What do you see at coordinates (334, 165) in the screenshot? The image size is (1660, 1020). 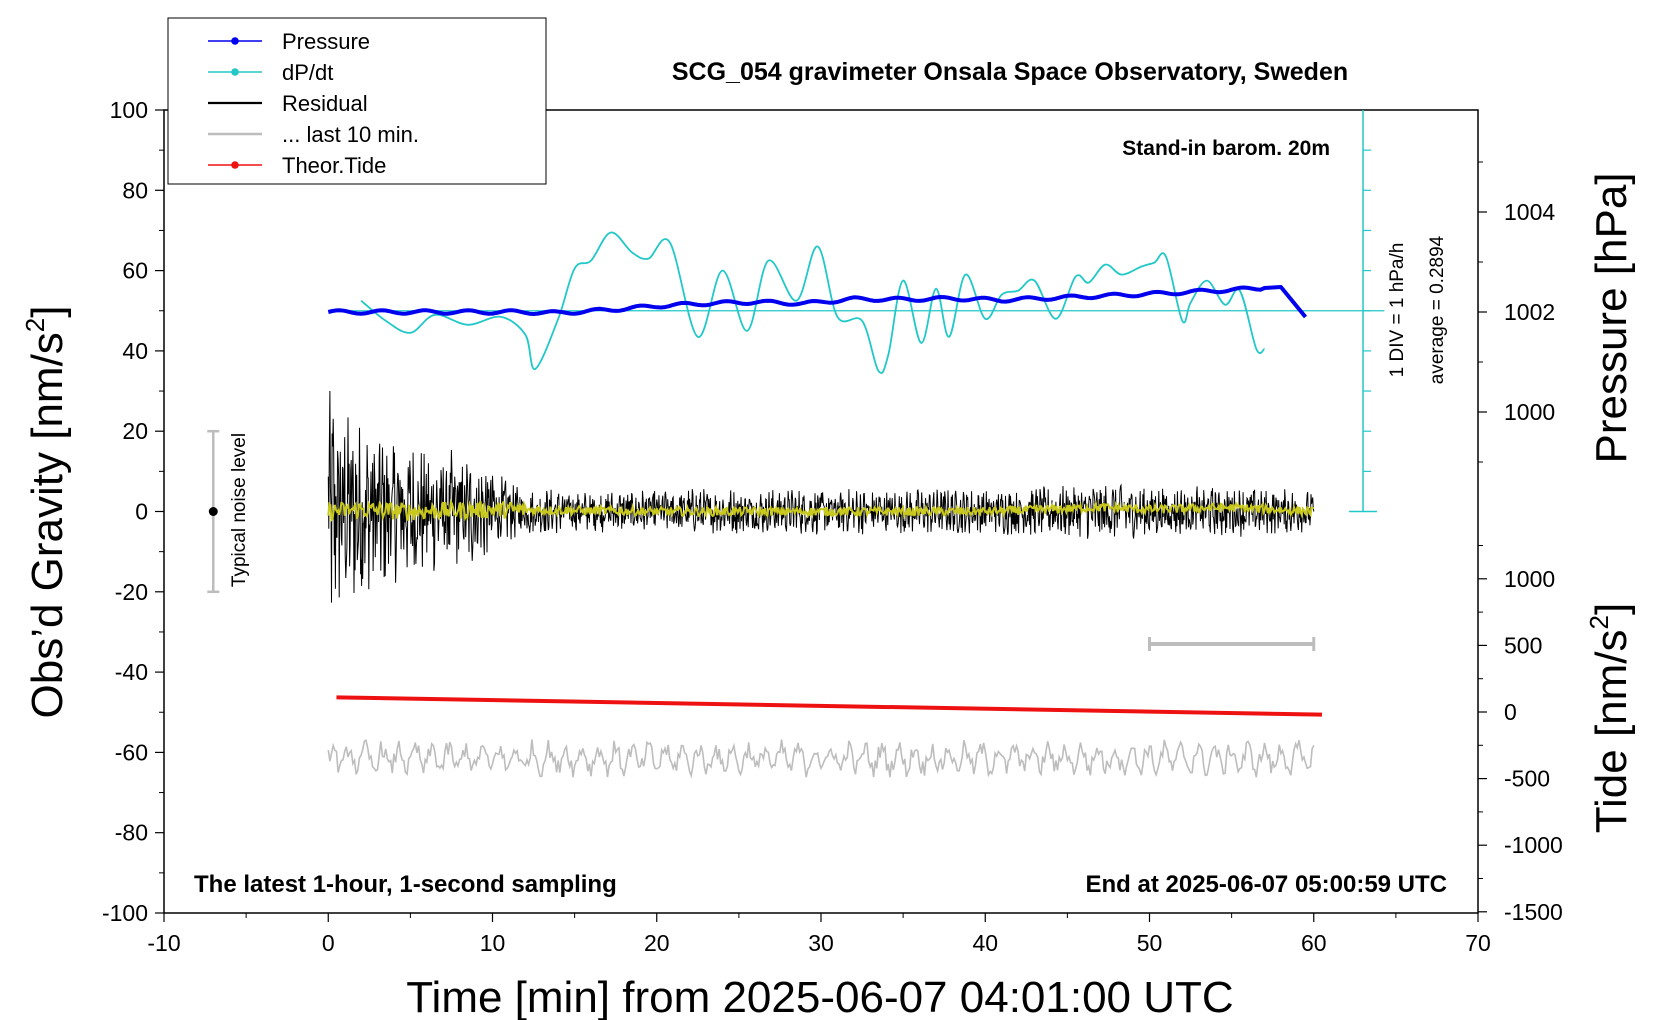 I see `legend-label: Theor.Tide` at bounding box center [334, 165].